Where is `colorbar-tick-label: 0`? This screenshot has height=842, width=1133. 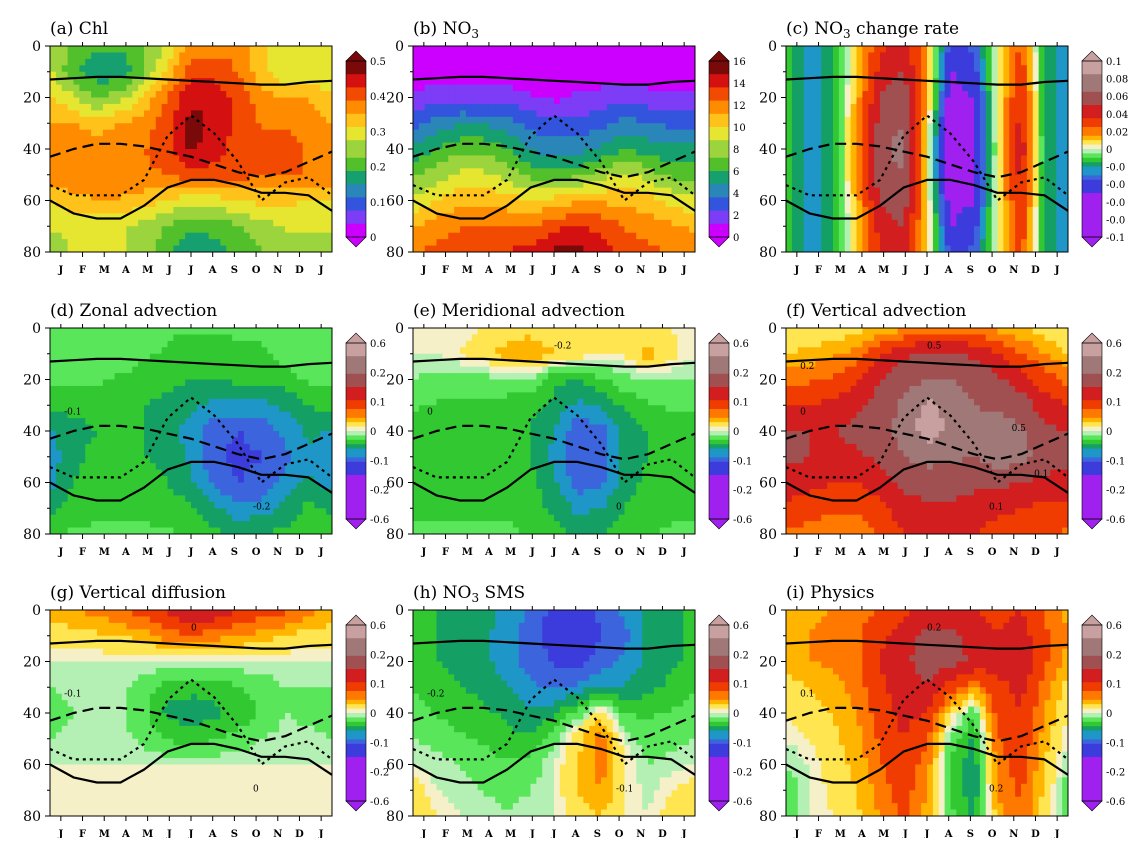
colorbar-tick-label: 0 is located at coordinates (736, 238).